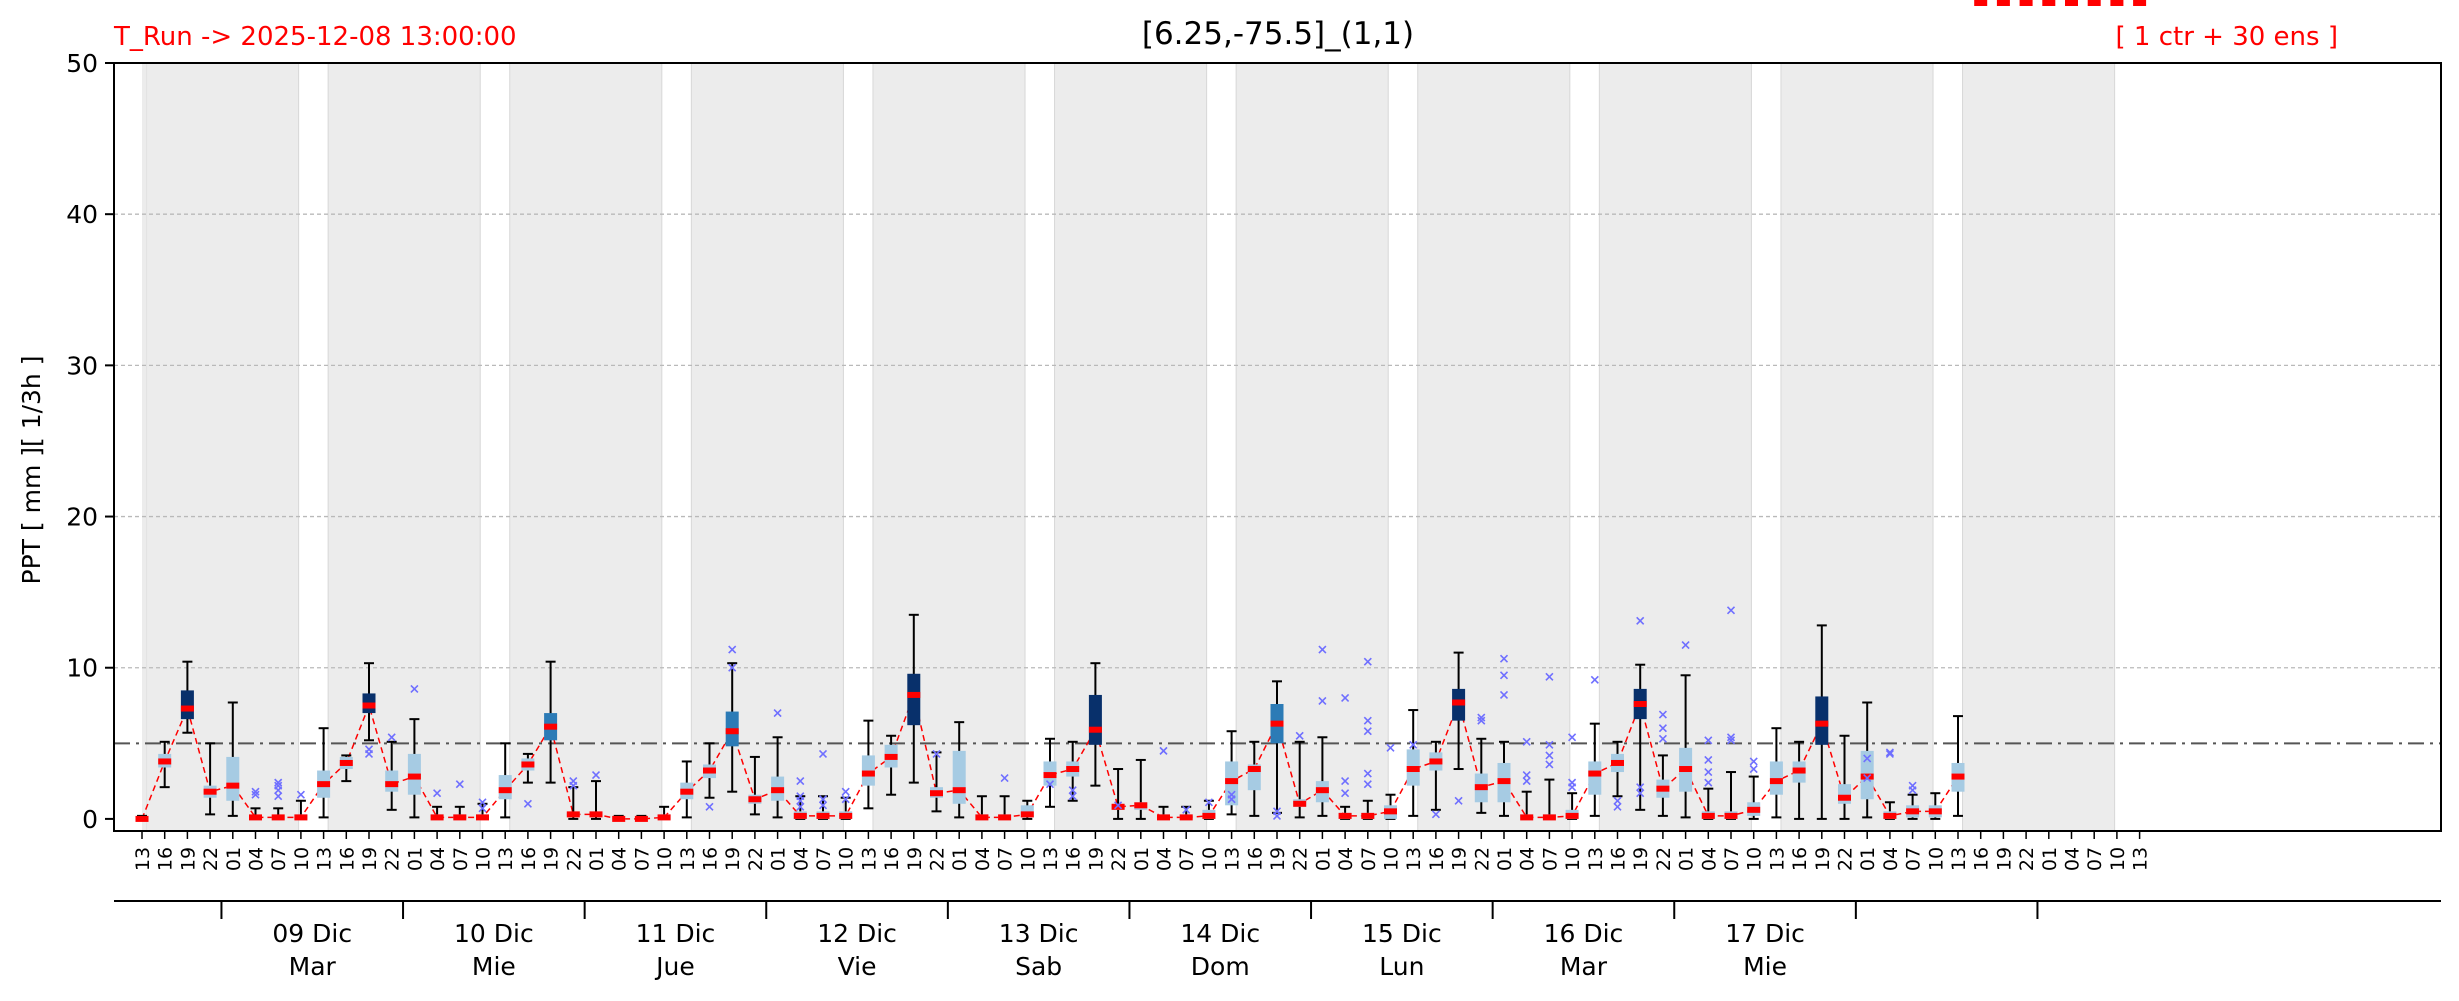 The height and width of the screenshot is (1001, 2459). Describe the element at coordinates (2118, 859) in the screenshot. I see `hour-label: 10` at that location.